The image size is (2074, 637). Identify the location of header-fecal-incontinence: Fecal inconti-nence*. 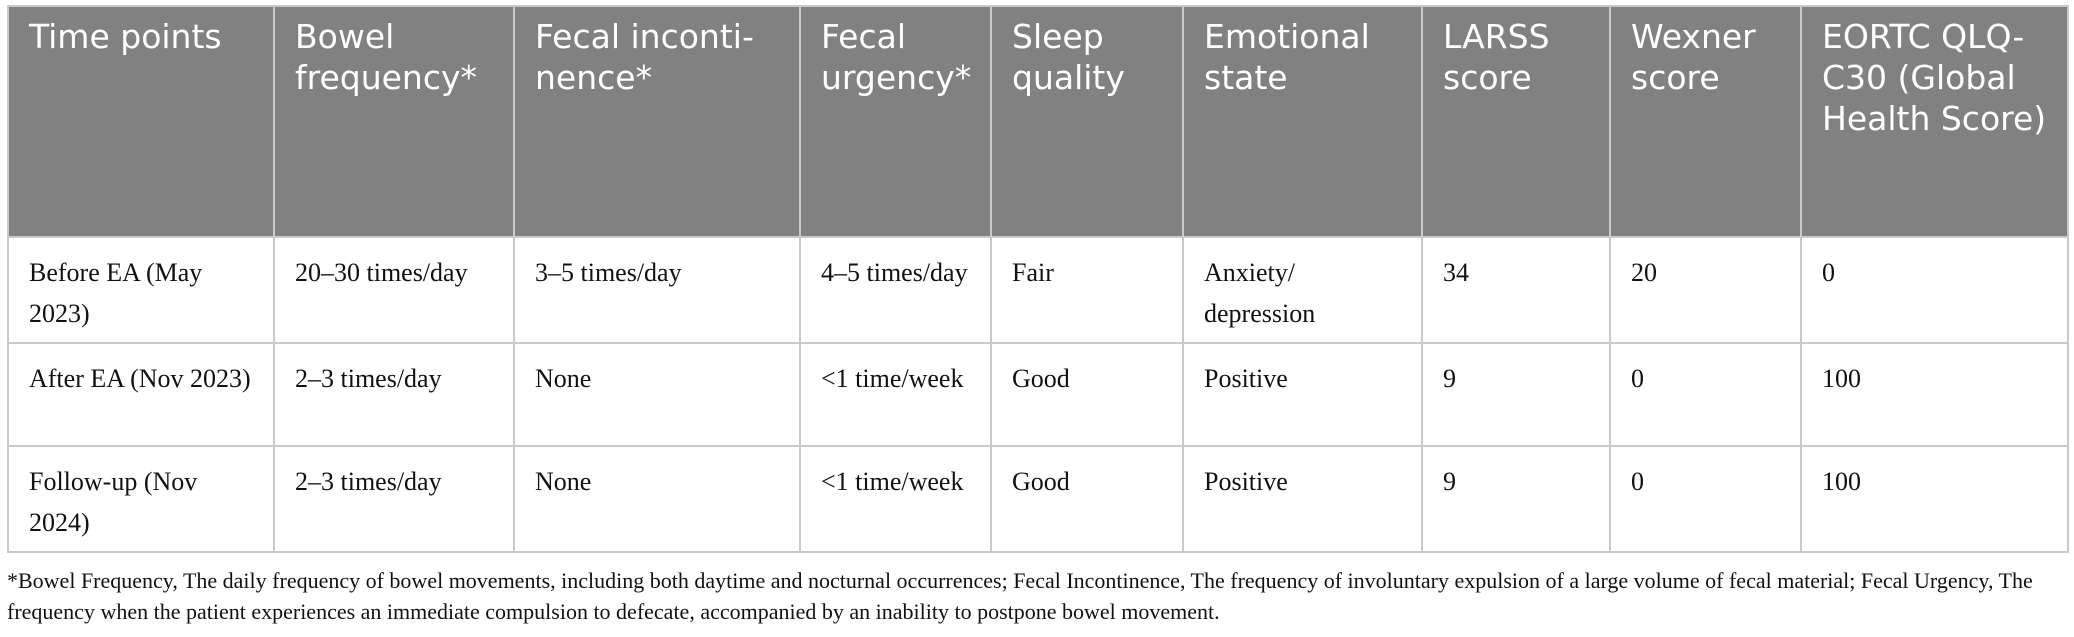
(657, 121).